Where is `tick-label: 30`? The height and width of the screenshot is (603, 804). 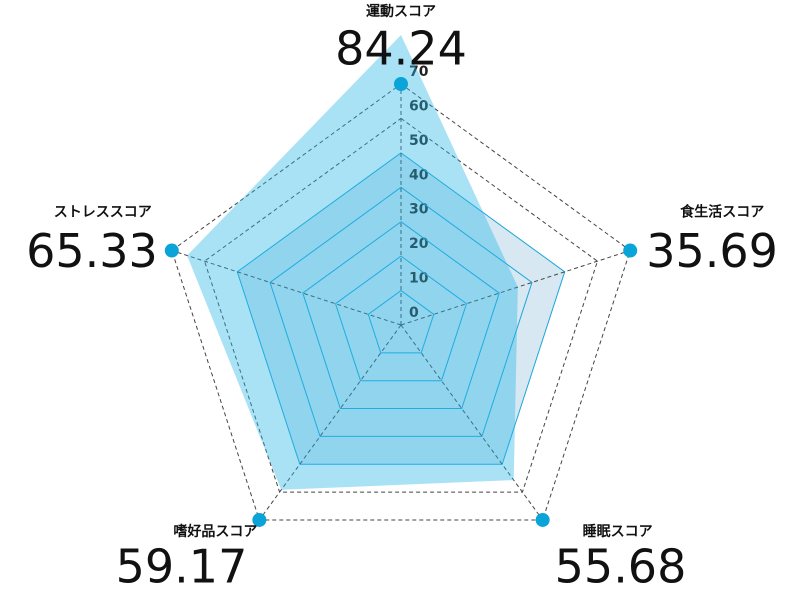 tick-label: 30 is located at coordinates (419, 210).